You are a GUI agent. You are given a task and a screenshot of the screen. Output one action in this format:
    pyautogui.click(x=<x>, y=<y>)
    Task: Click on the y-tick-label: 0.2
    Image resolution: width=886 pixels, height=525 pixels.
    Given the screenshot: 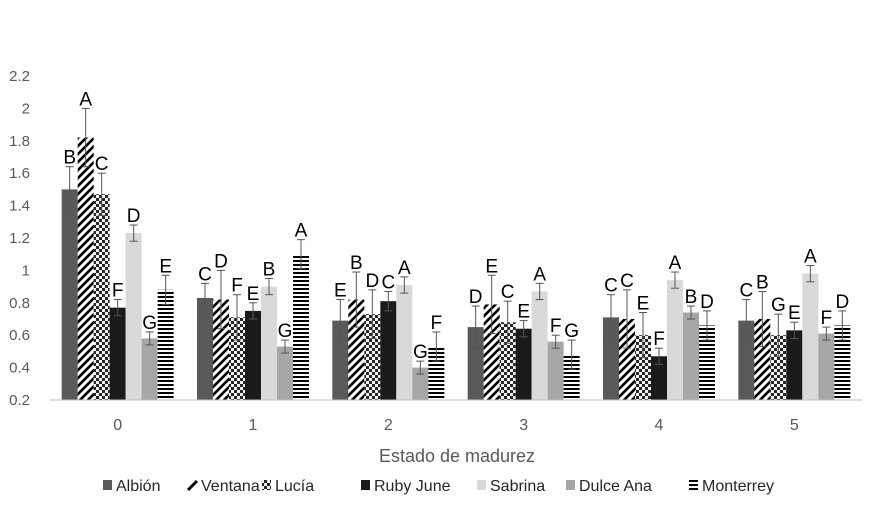 What is the action you would take?
    pyautogui.click(x=19, y=400)
    